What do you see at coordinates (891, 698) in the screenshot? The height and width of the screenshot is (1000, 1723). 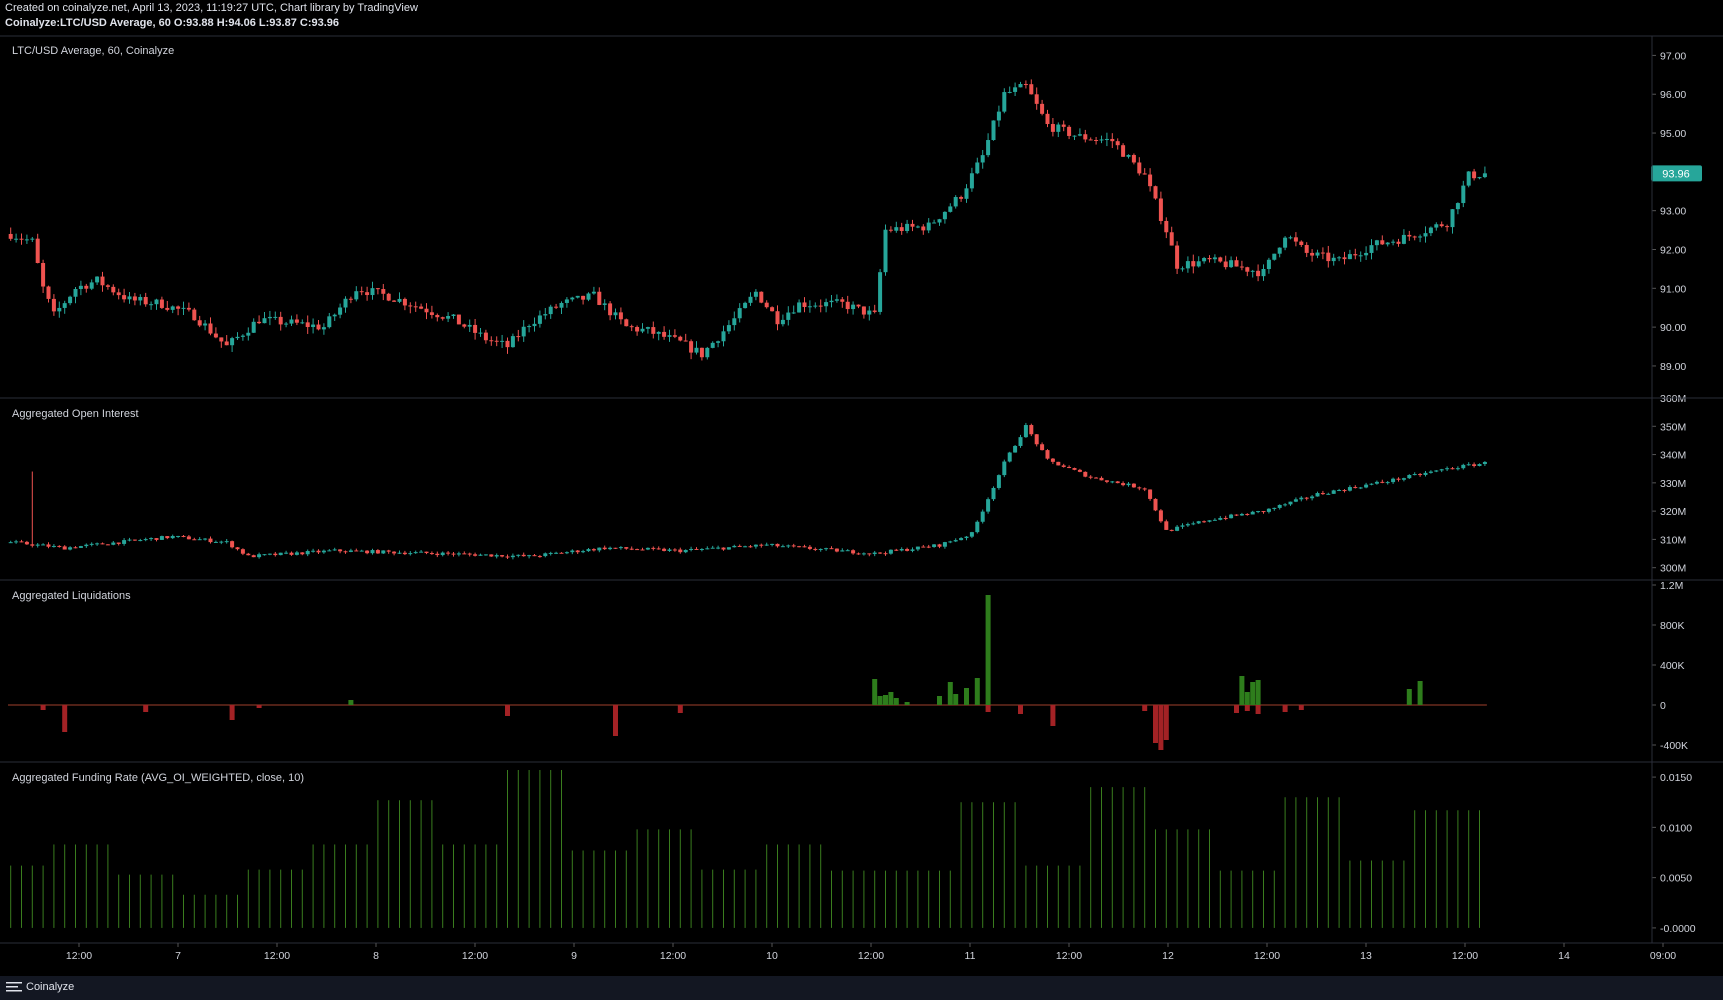 I see `long-liquidation-bar` at bounding box center [891, 698].